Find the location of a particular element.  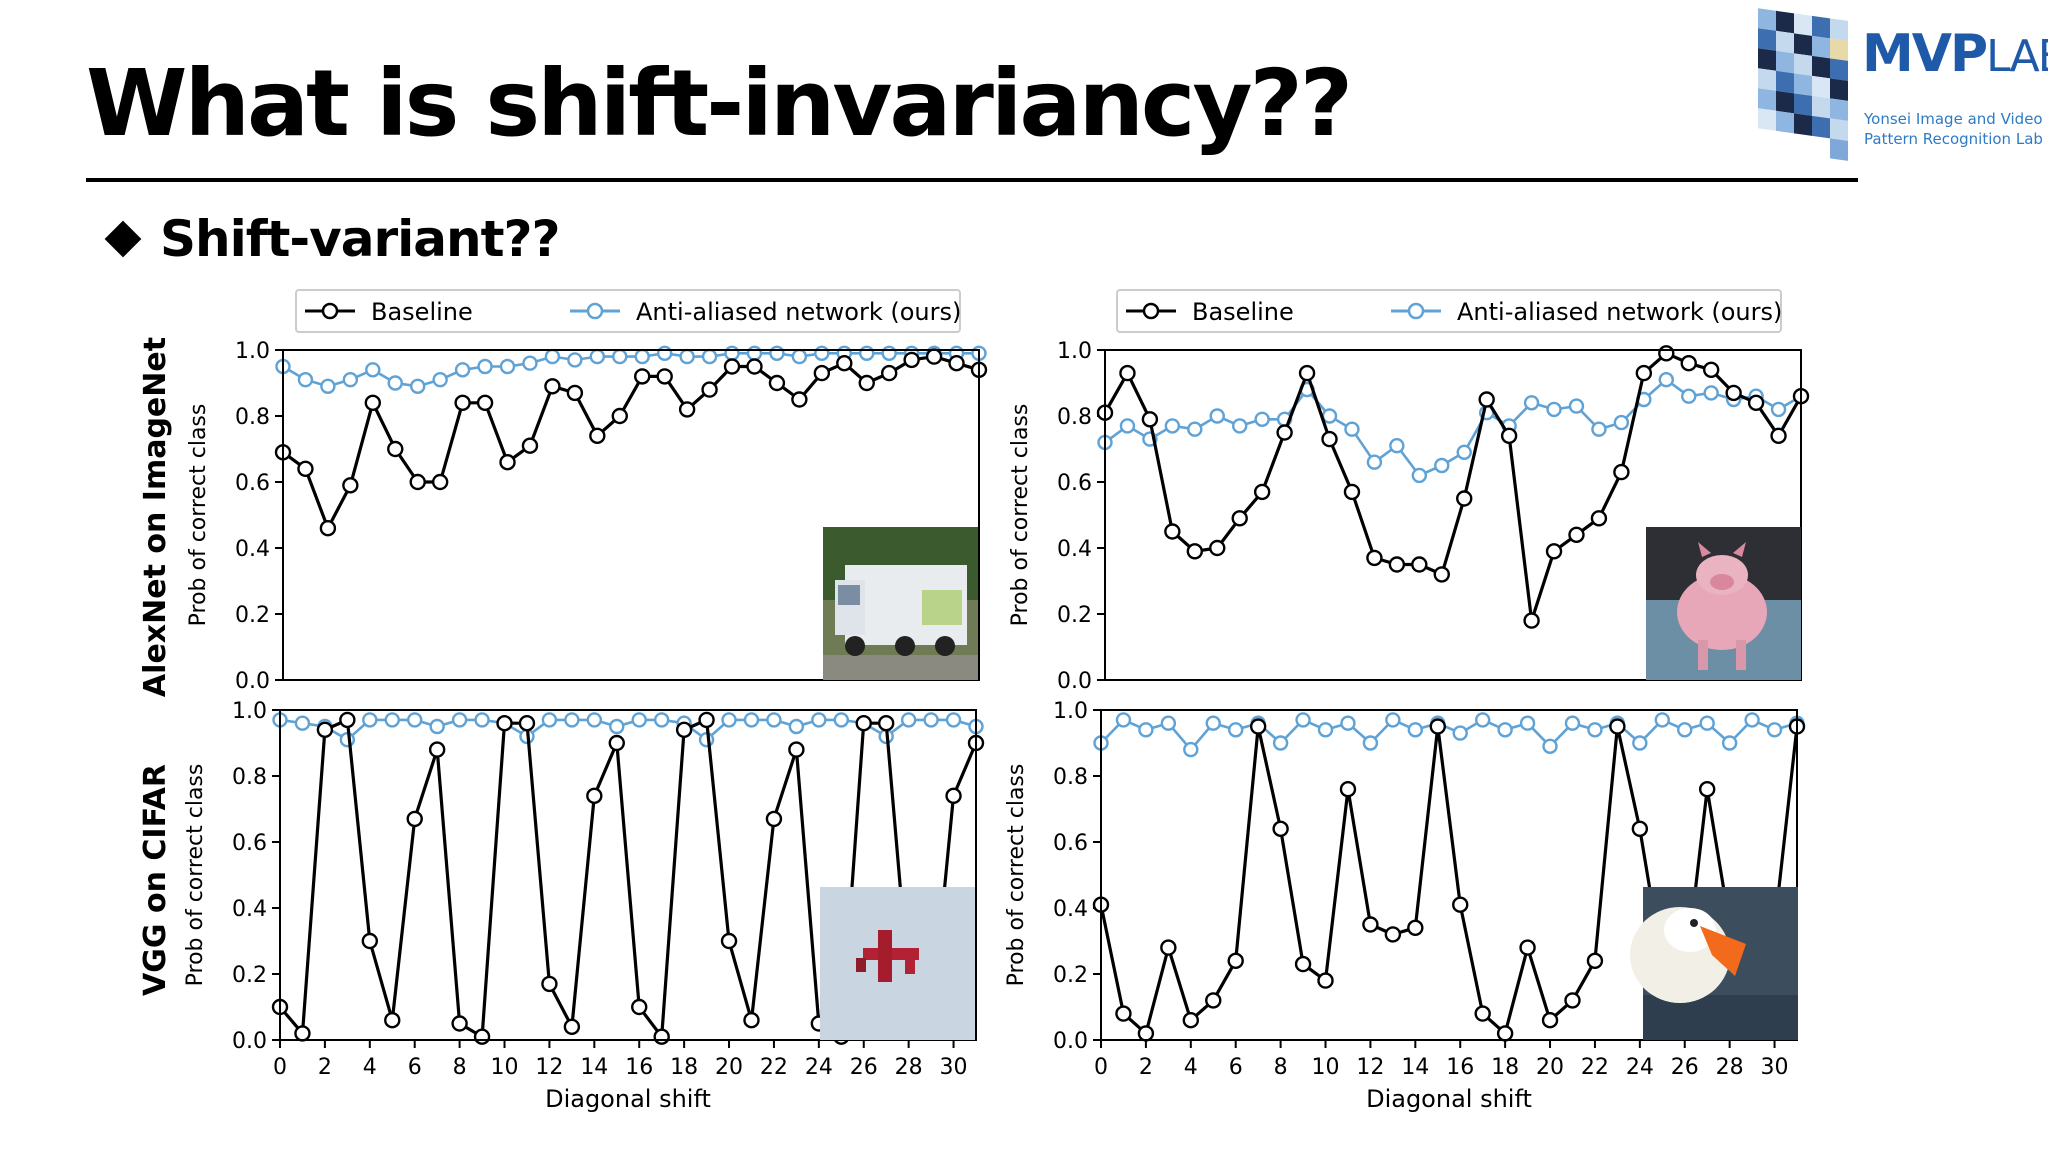

row-label-alexnet: AlexNet on ImageNet is located at coordinates (155, 517).